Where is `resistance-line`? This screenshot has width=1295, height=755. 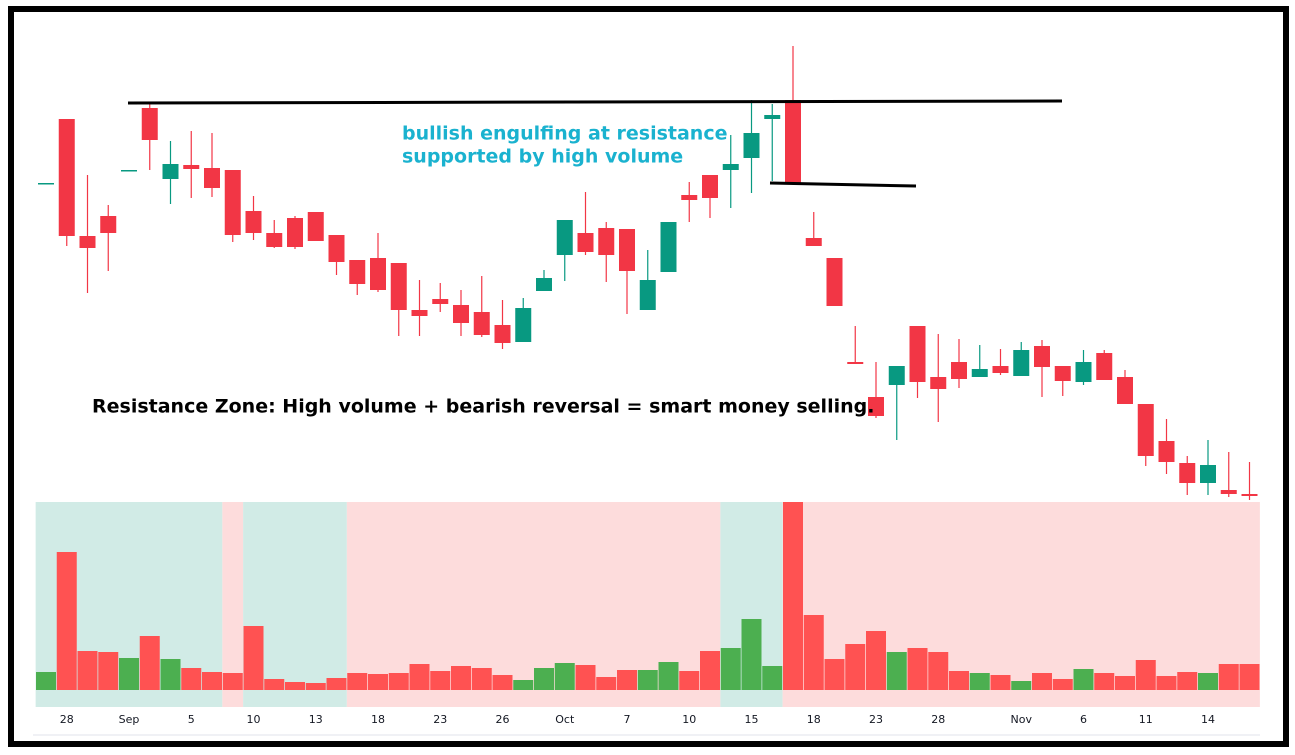
resistance-line is located at coordinates (595, 102).